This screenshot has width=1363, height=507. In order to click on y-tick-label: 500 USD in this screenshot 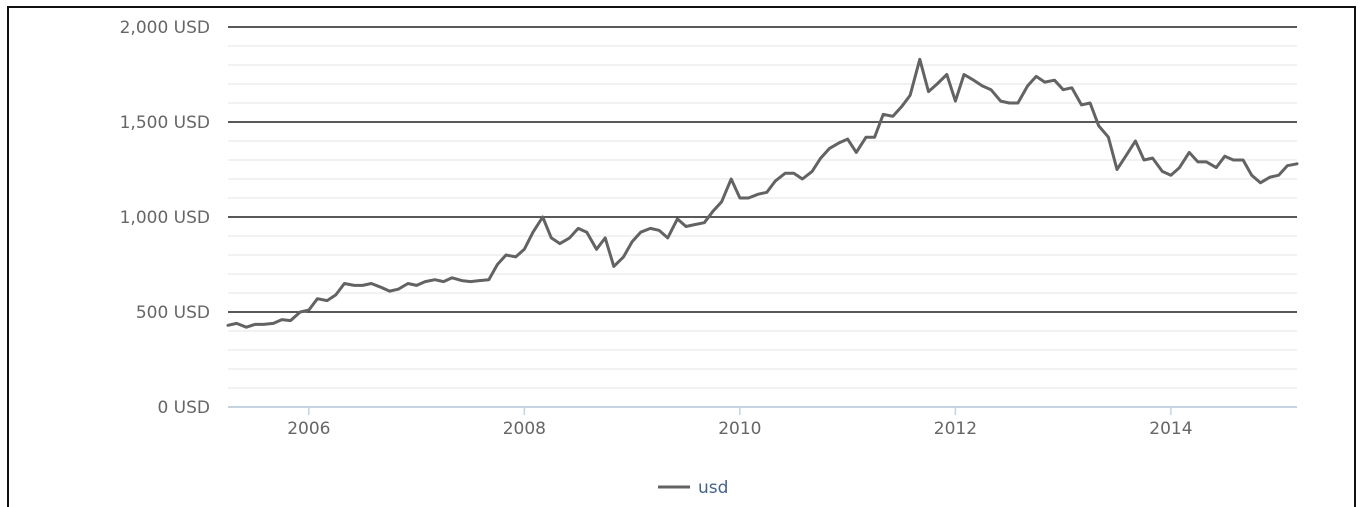, I will do `click(173, 313)`.